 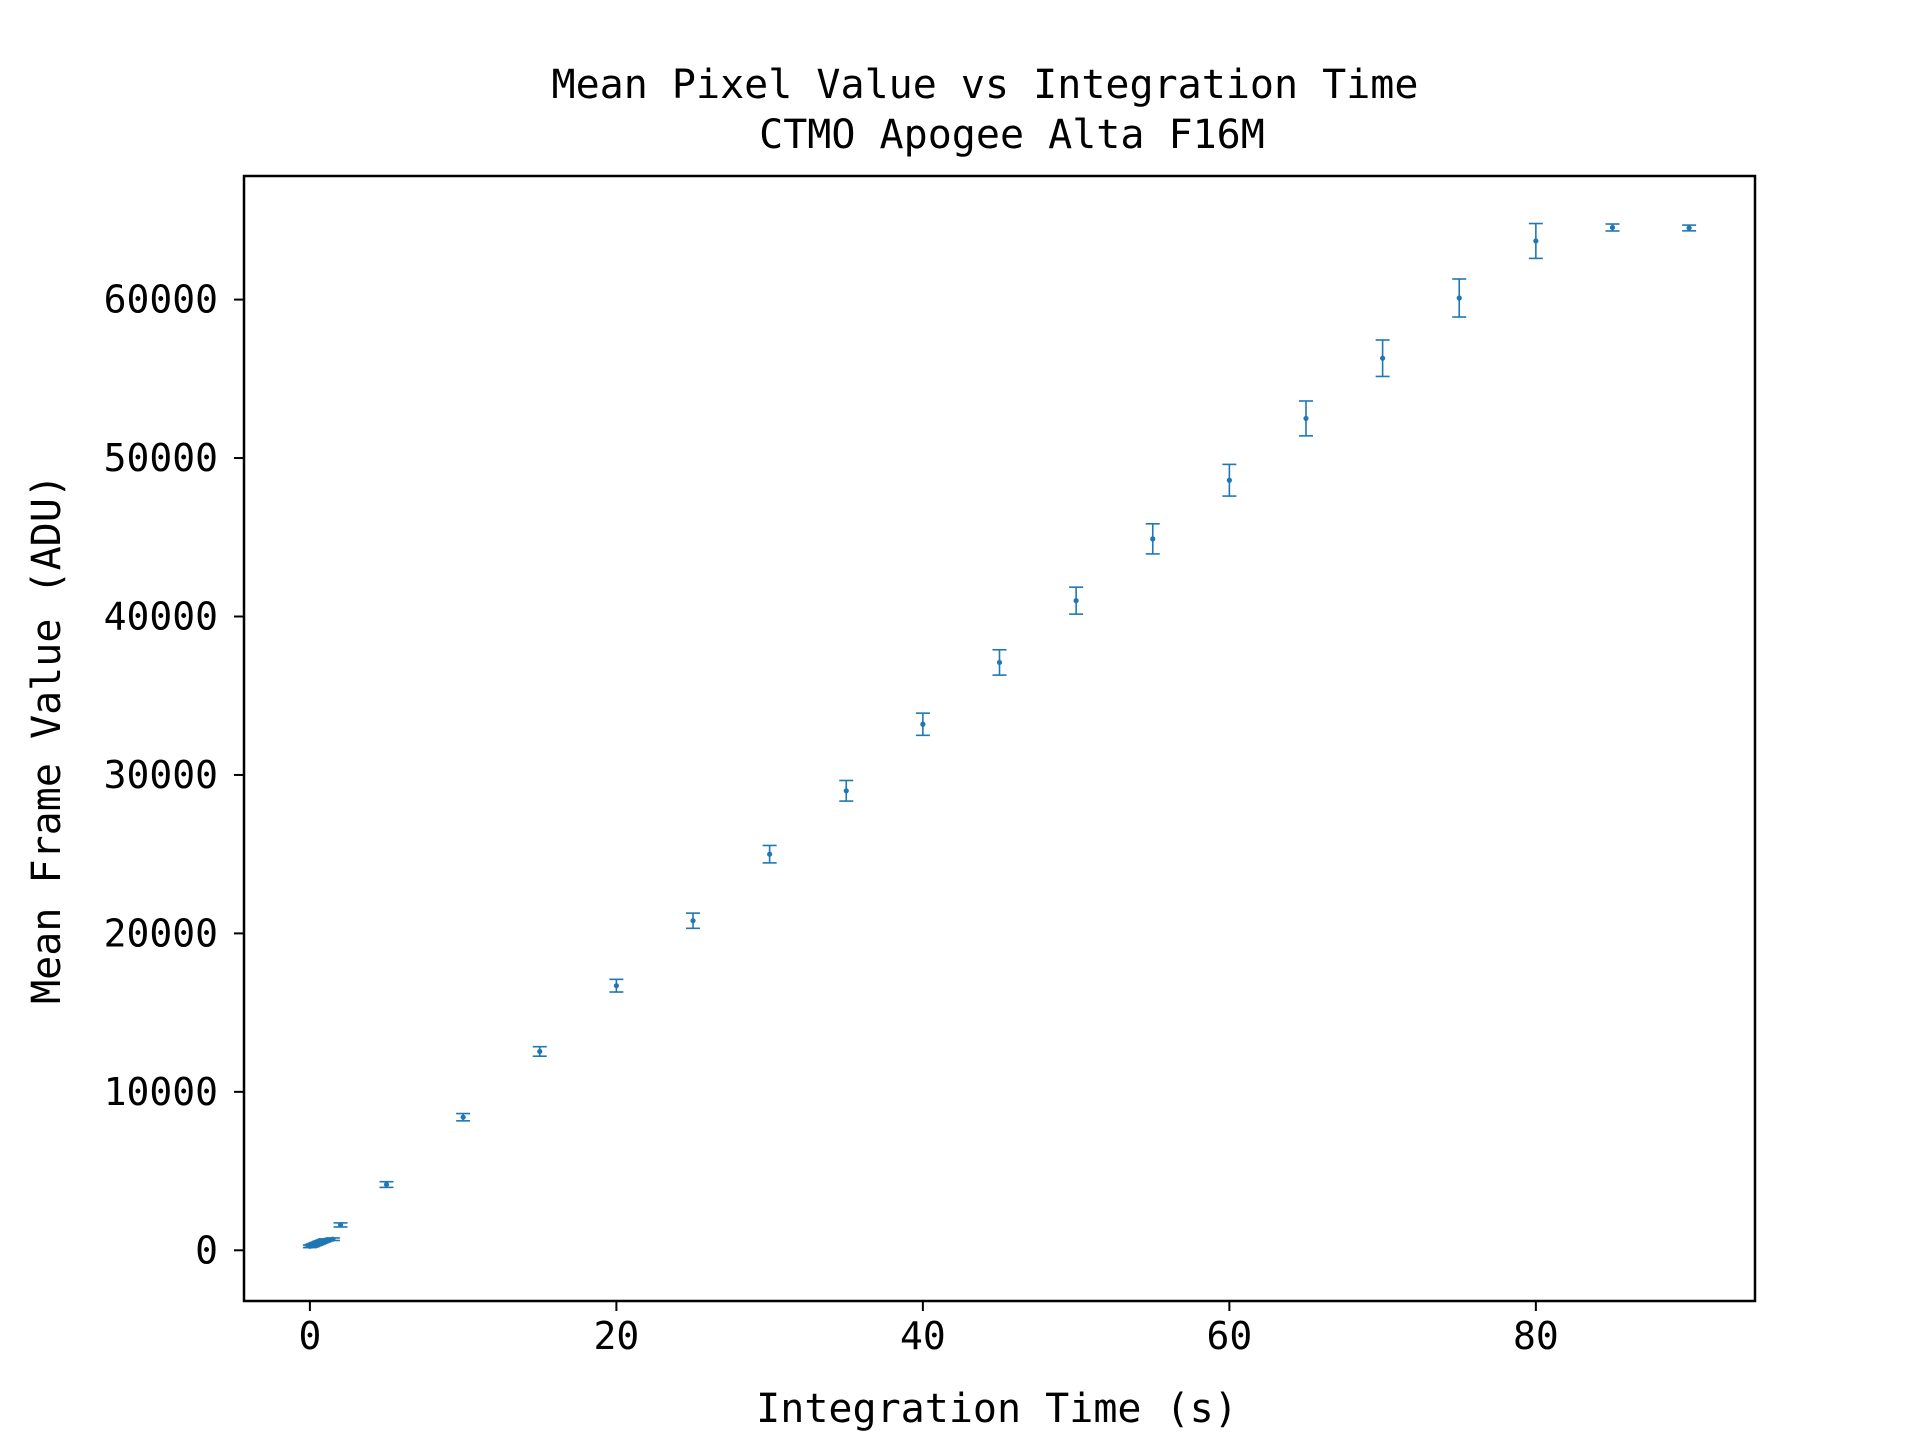 What do you see at coordinates (985, 85) in the screenshot?
I see `chart-title: Mean Pixel Value vs Integration Time` at bounding box center [985, 85].